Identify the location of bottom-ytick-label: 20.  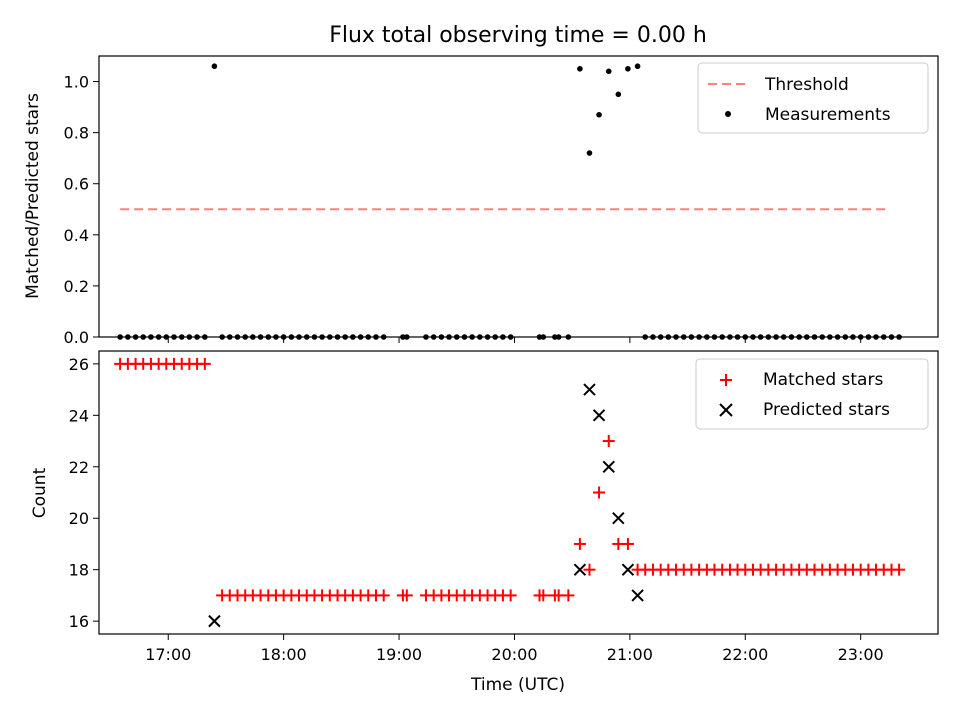
(79, 518).